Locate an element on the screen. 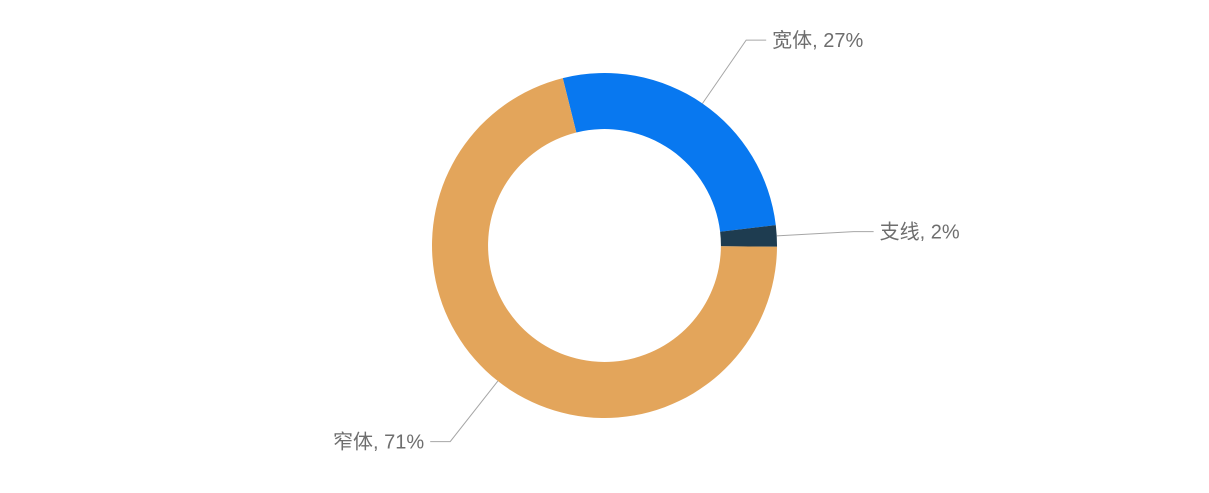 The image size is (1209, 493). donut-segment-宽体 is located at coordinates (669, 152).